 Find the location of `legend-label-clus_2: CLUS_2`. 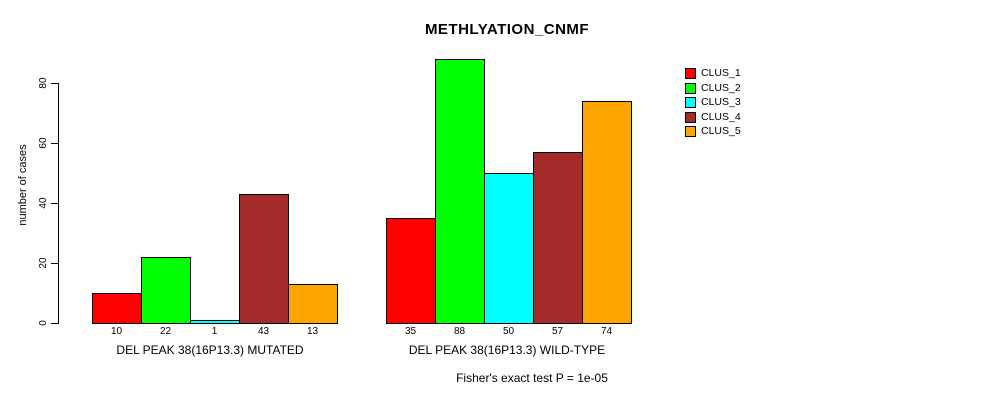

legend-label-clus_2: CLUS_2 is located at coordinates (721, 87).